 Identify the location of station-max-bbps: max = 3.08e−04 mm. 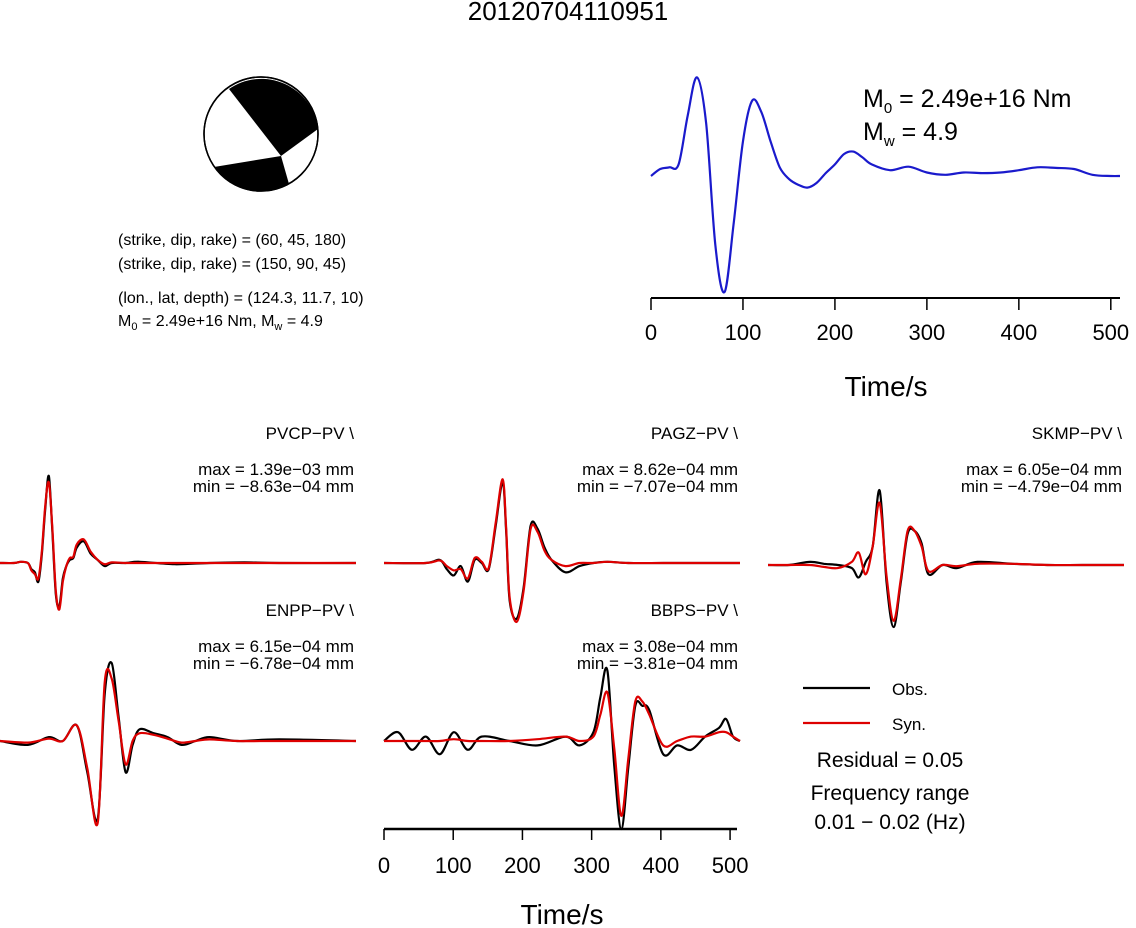
(660, 646).